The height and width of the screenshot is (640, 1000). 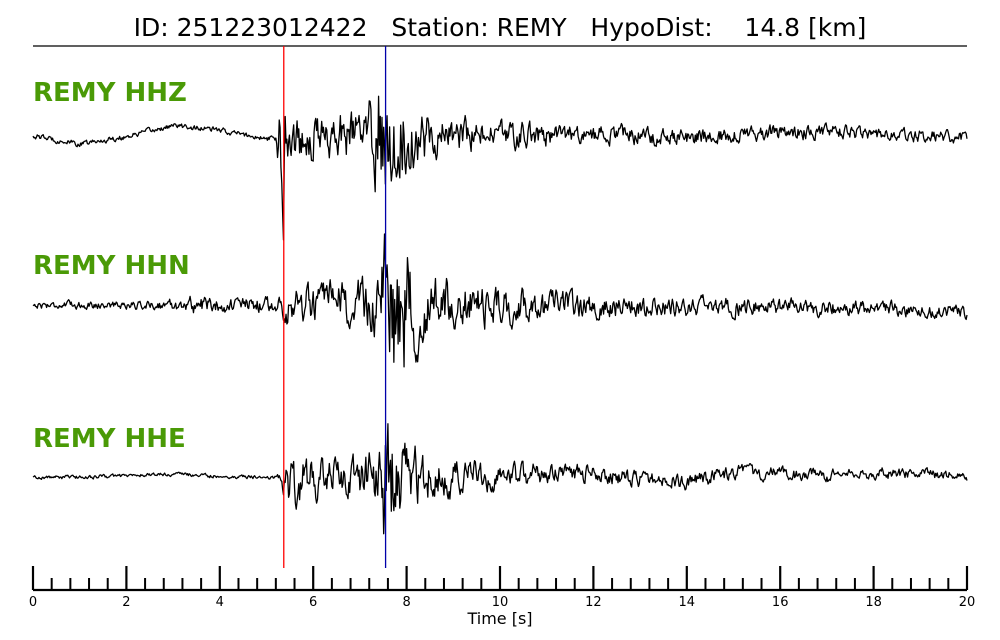 What do you see at coordinates (873, 602) in the screenshot?
I see `x-tick-label: 18` at bounding box center [873, 602].